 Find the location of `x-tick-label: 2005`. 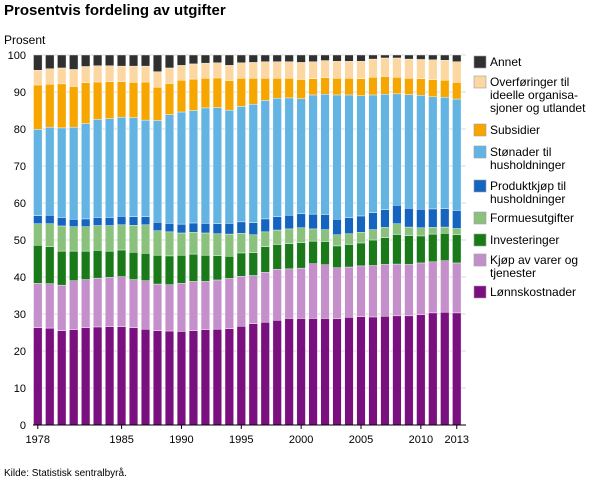

x-tick-label: 2005 is located at coordinates (361, 440).